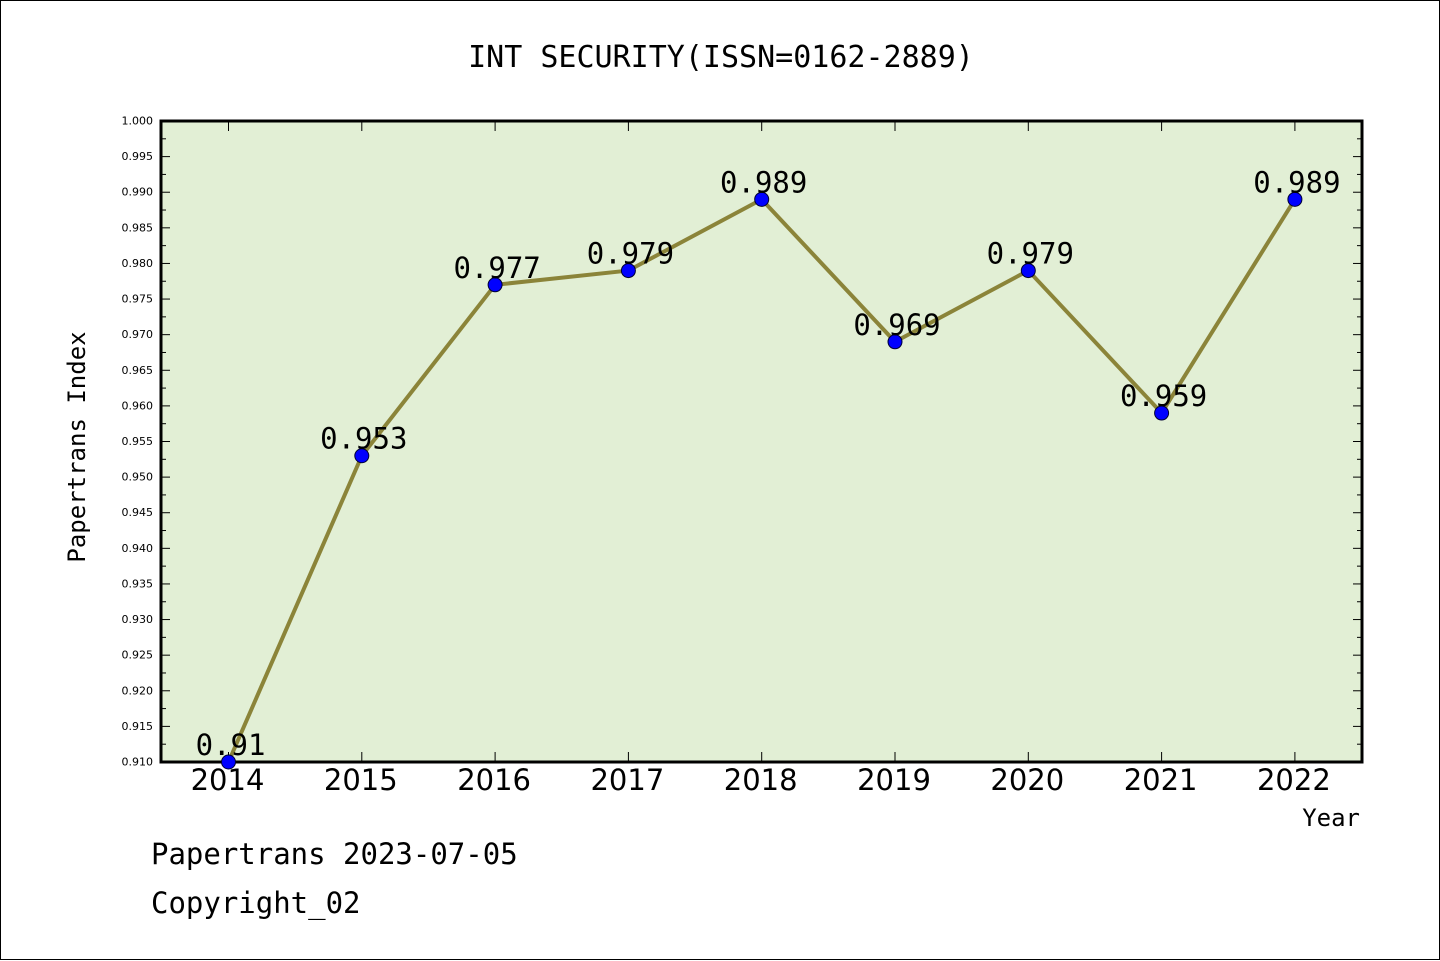 This screenshot has height=961, width=1440. I want to click on y-tick-label: 0.980, so click(138, 263).